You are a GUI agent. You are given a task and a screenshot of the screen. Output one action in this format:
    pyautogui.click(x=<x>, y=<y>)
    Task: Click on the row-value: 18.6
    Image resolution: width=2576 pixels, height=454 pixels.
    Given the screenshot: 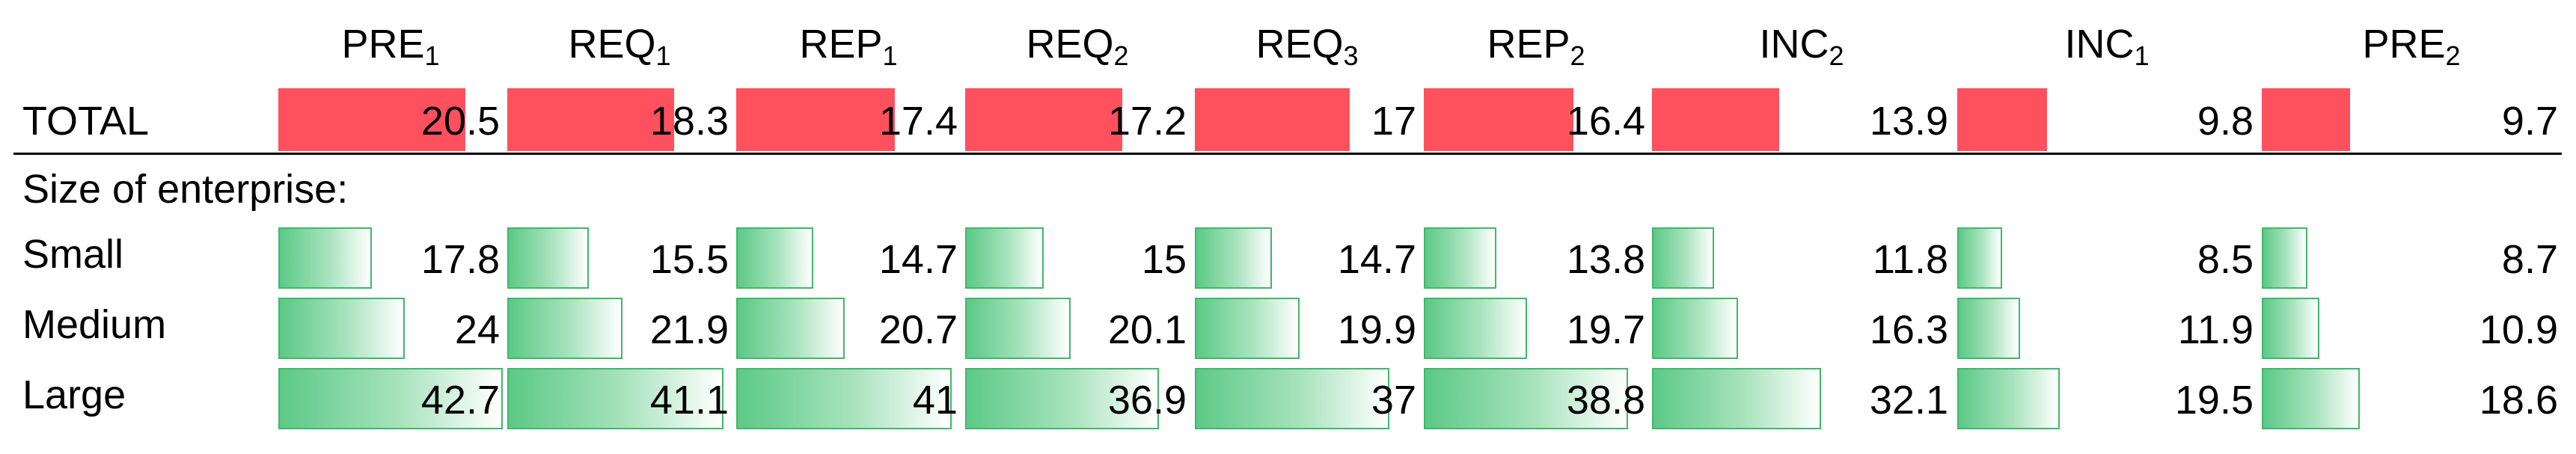 What is the action you would take?
    pyautogui.click(x=2518, y=400)
    